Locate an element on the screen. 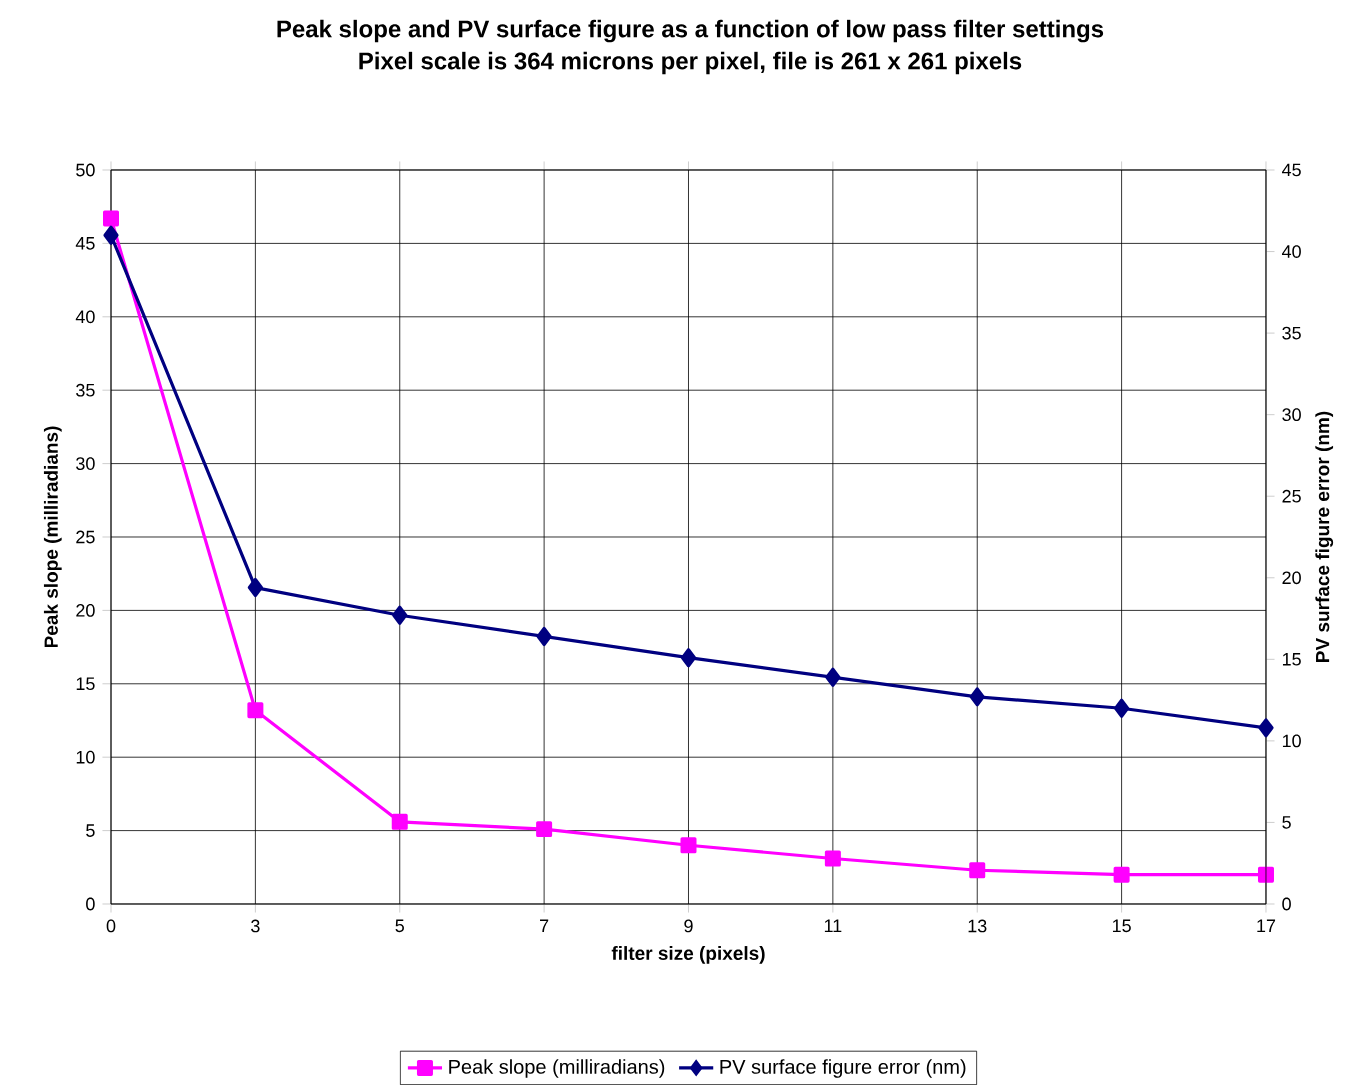 Image resolution: width=1346 pixels, height=1085 pixels. y-tick-label: 5 is located at coordinates (90, 830).